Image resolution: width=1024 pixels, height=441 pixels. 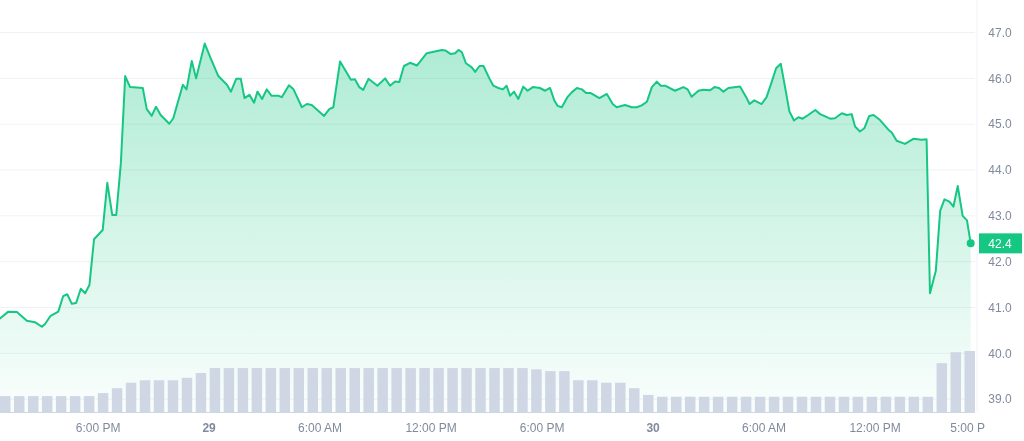 I want to click on y-tick-label: 39.0, so click(x=1000, y=399).